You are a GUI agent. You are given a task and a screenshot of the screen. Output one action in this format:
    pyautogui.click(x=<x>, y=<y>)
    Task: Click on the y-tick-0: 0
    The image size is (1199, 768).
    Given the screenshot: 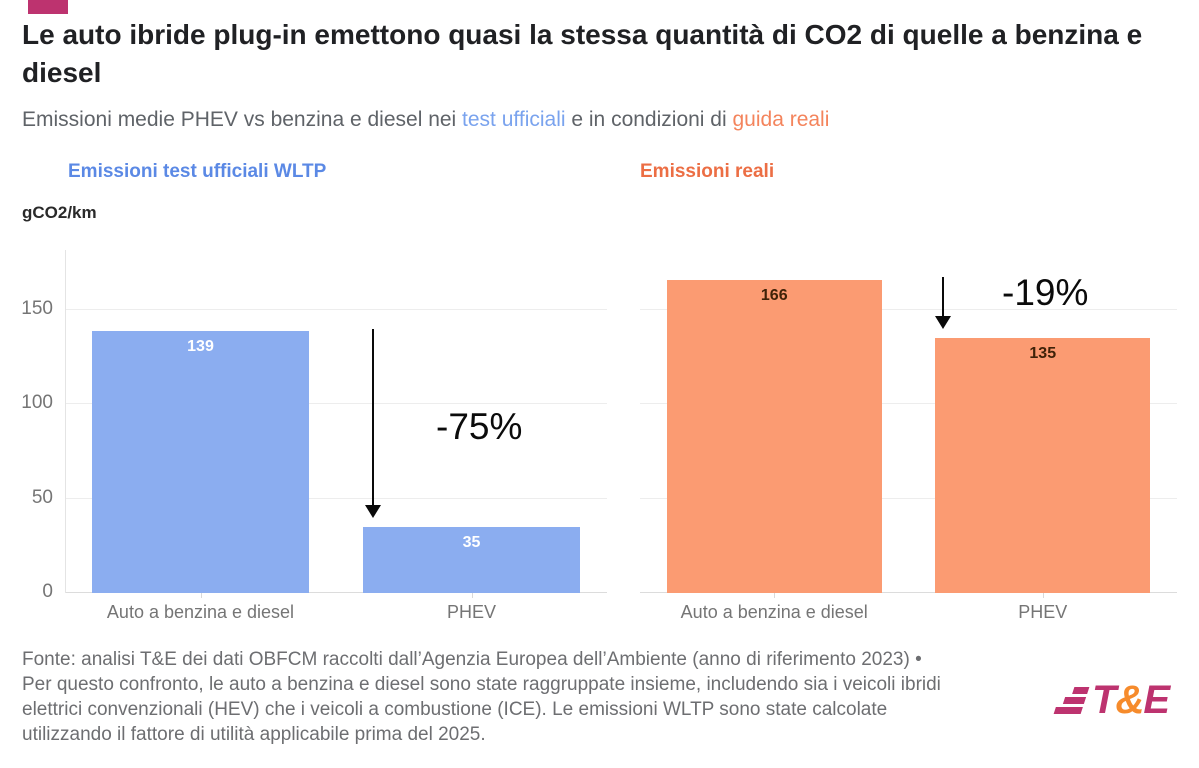 What is the action you would take?
    pyautogui.click(x=47, y=591)
    